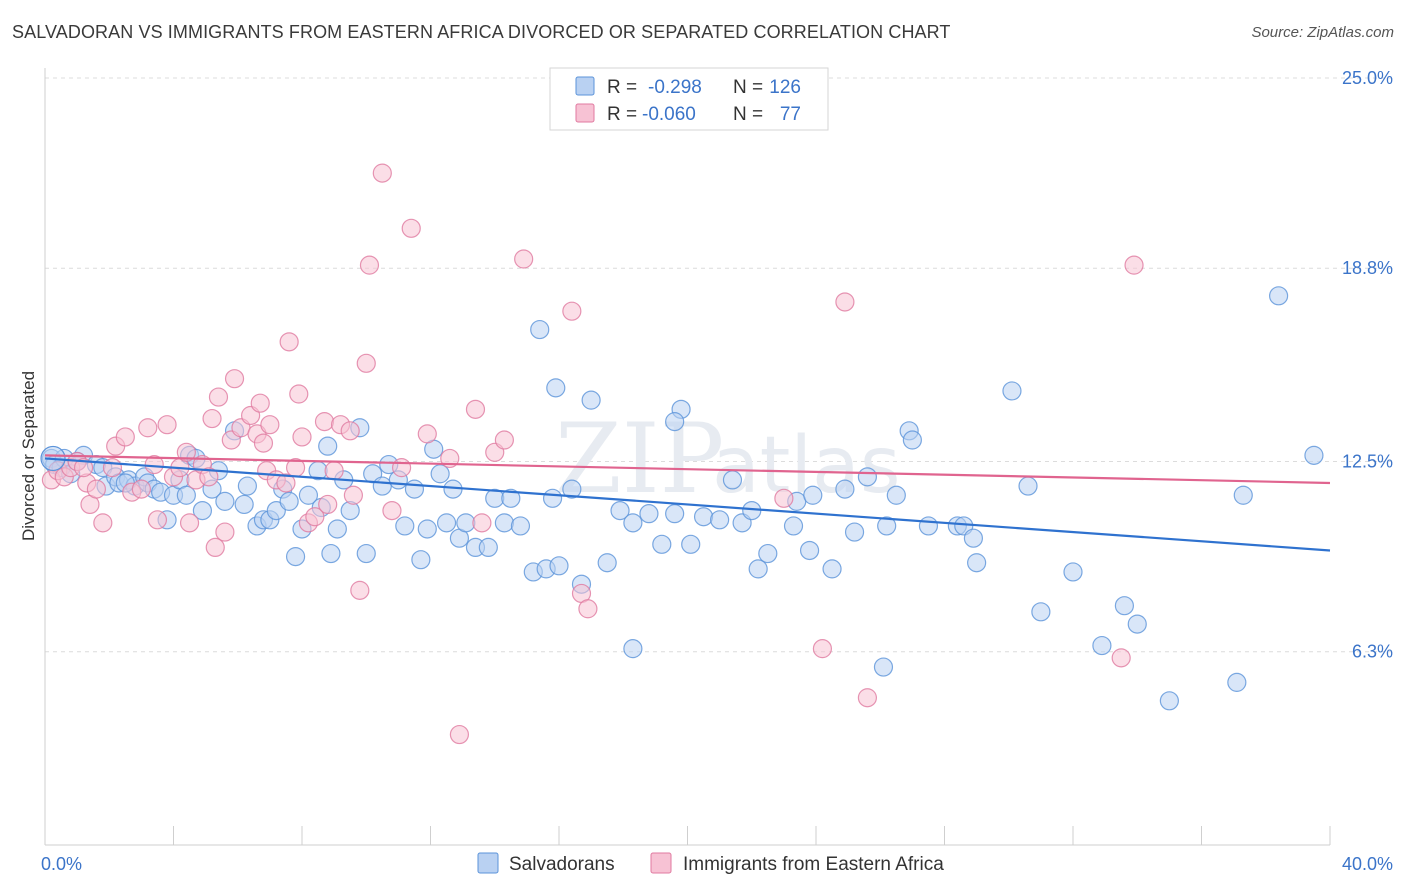  I want to click on legend-r-value: -0.060, so click(669, 114).